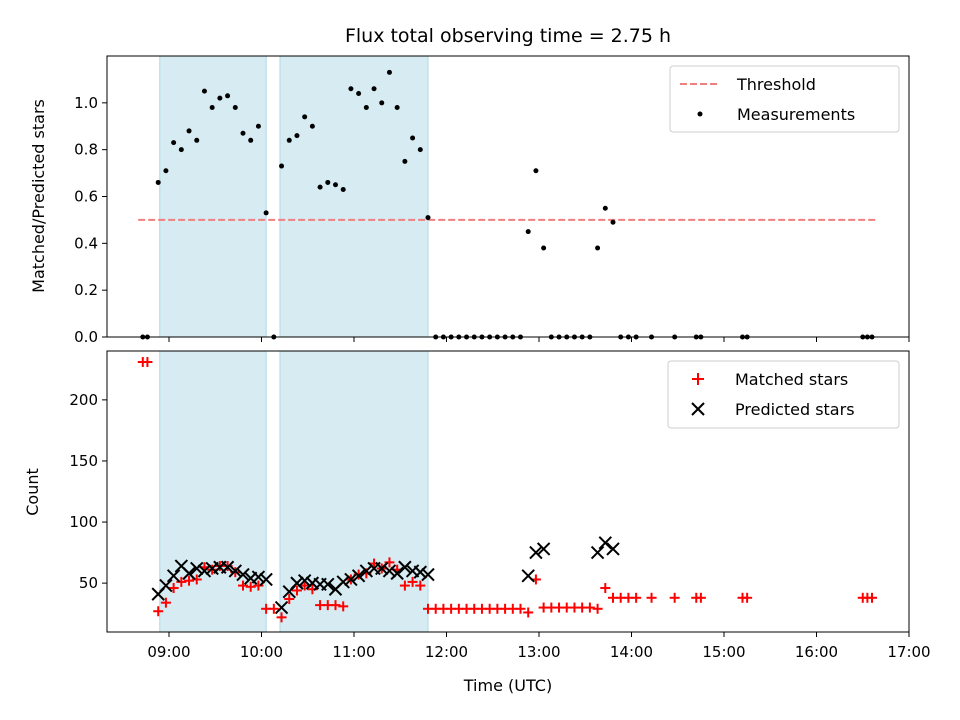 The image size is (960, 720). What do you see at coordinates (90, 220) in the screenshot?
I see `top-y-axis: 0.0 0.2 0.4 0.6 0.8 1.0` at bounding box center [90, 220].